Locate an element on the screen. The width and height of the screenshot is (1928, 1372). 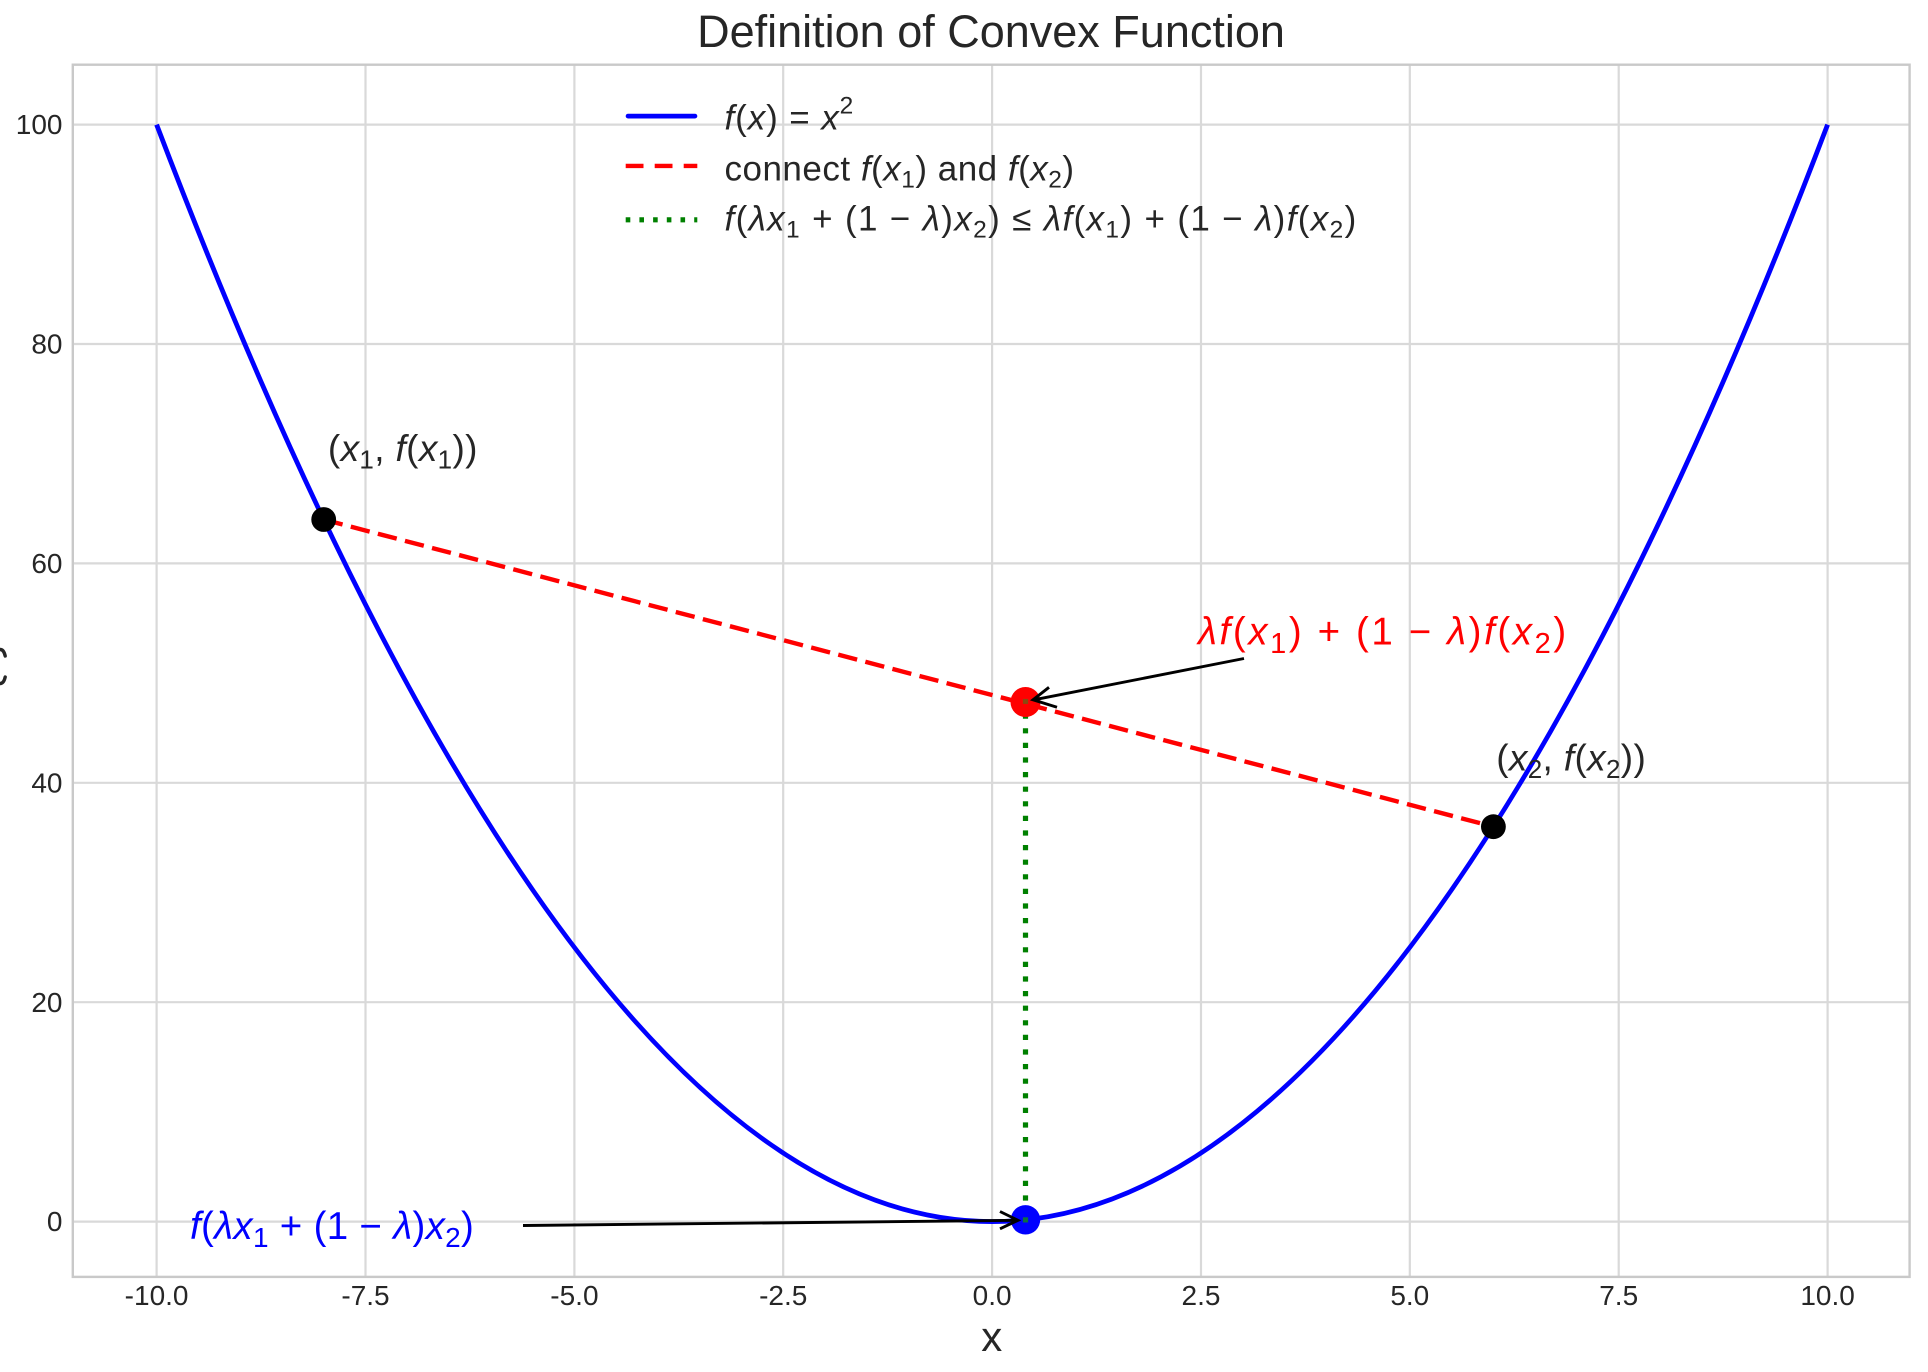
svg-text: 80 is located at coordinates (46, 344).